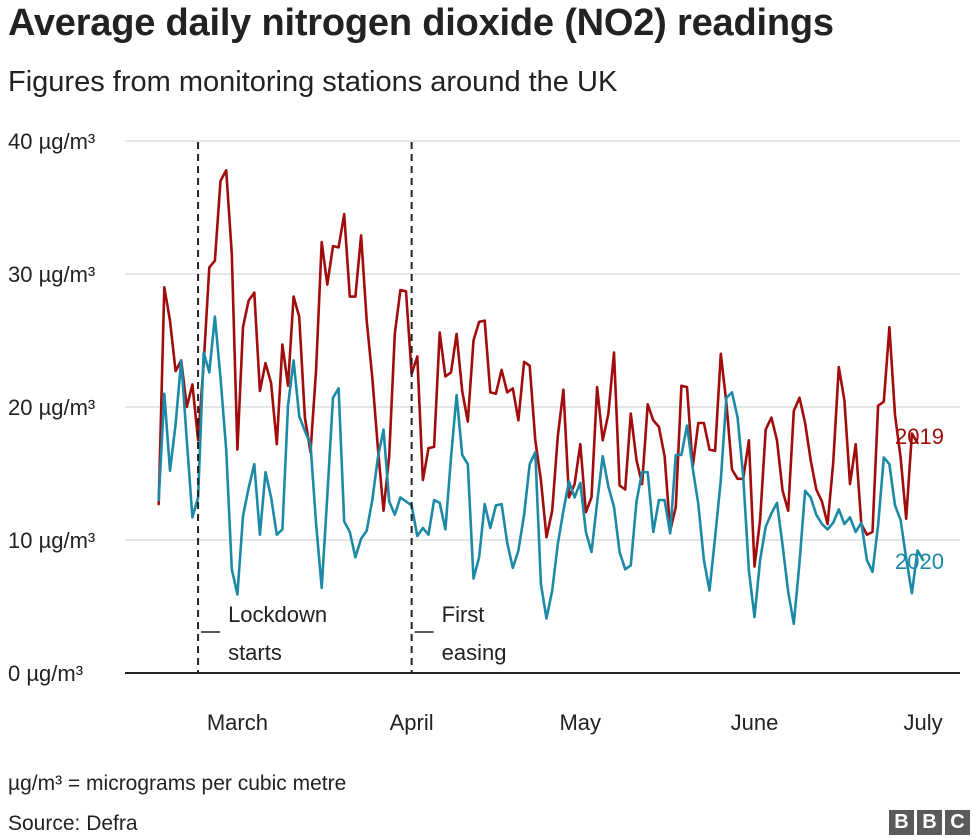 This screenshot has width=976, height=838. What do you see at coordinates (919, 436) in the screenshot?
I see `series-label-2019: 2019` at bounding box center [919, 436].